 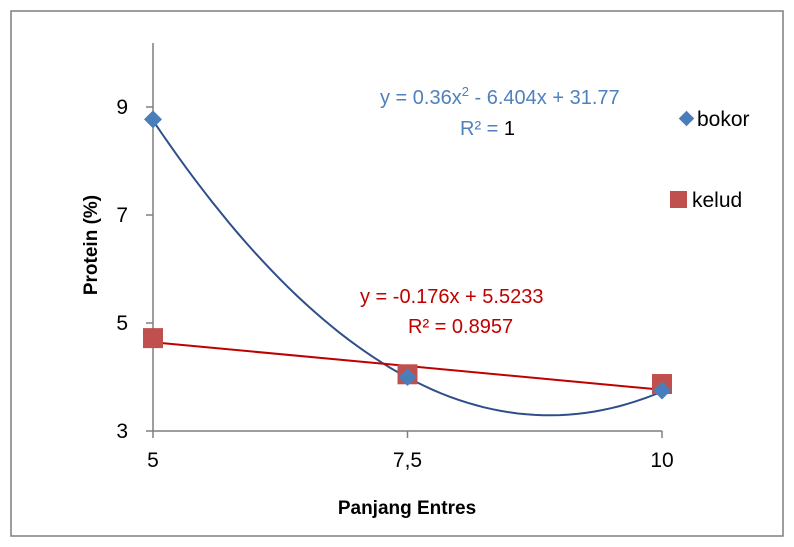 What do you see at coordinates (460, 327) in the screenshot?
I see `kelud-r2: R² = 0.8957` at bounding box center [460, 327].